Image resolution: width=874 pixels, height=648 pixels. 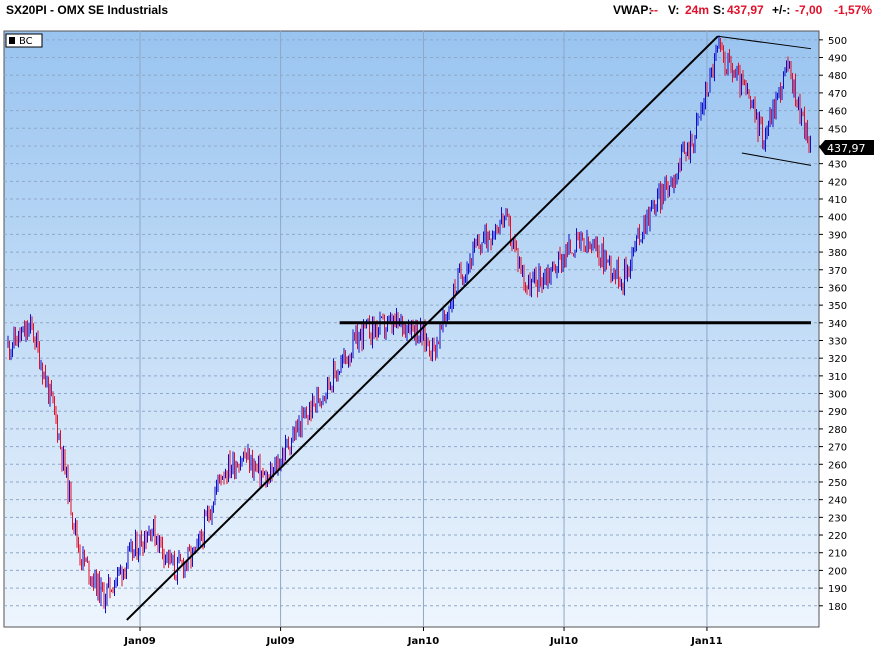 I want to click on y-tick-label: 350, so click(x=837, y=306).